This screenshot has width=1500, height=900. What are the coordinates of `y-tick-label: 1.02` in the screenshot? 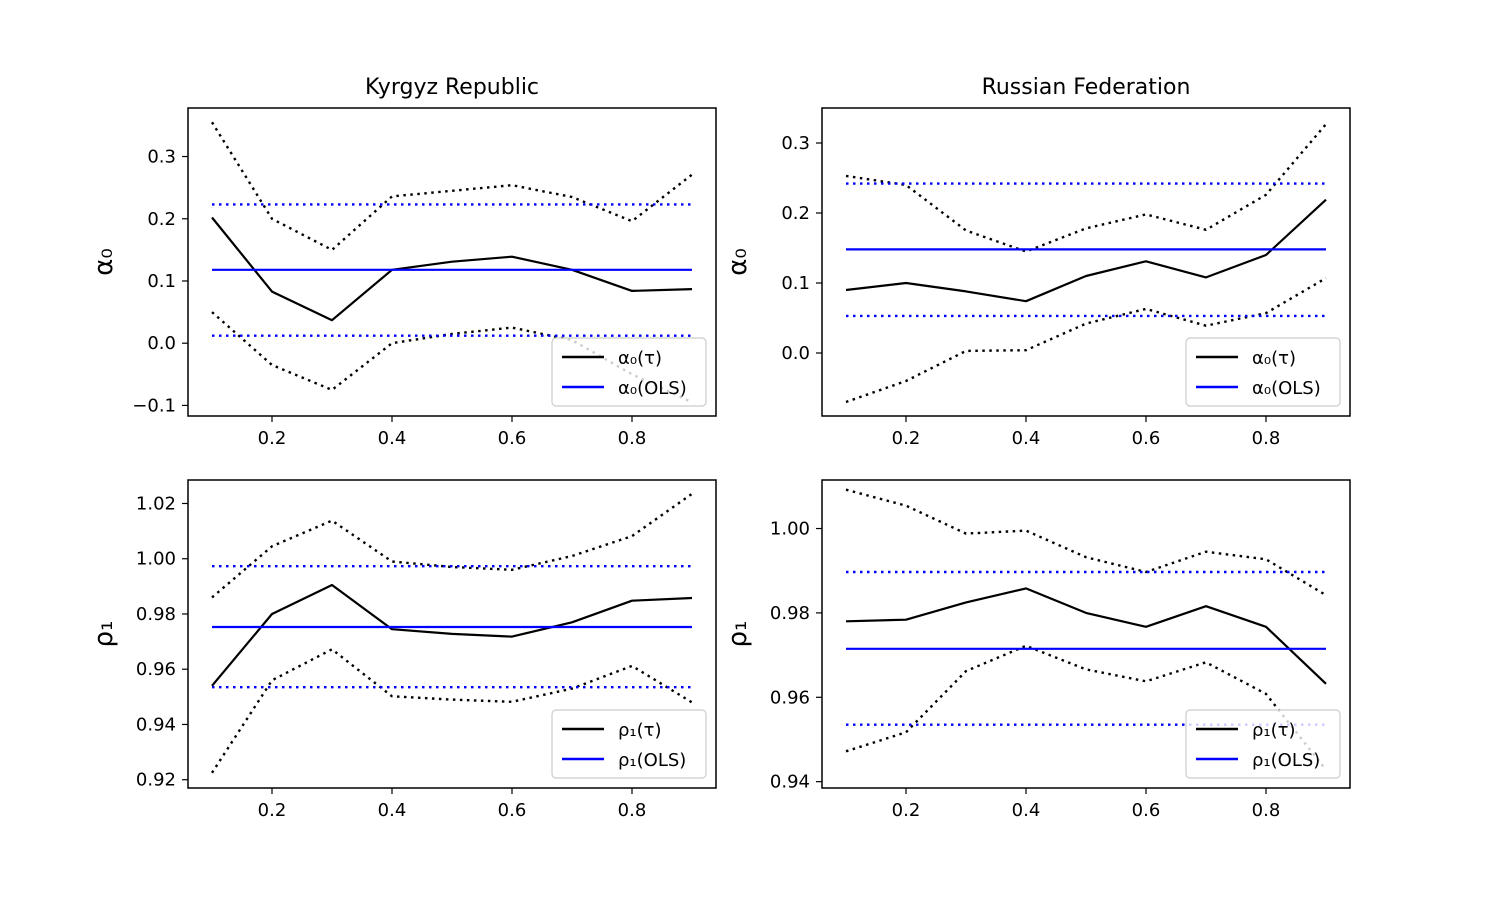 It's located at (156, 503).